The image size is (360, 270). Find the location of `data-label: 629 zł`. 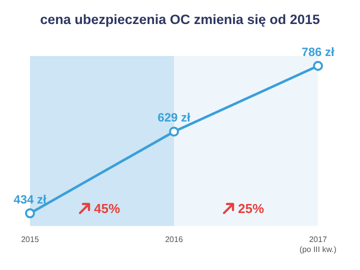

data-label: 629 zł is located at coordinates (175, 117).